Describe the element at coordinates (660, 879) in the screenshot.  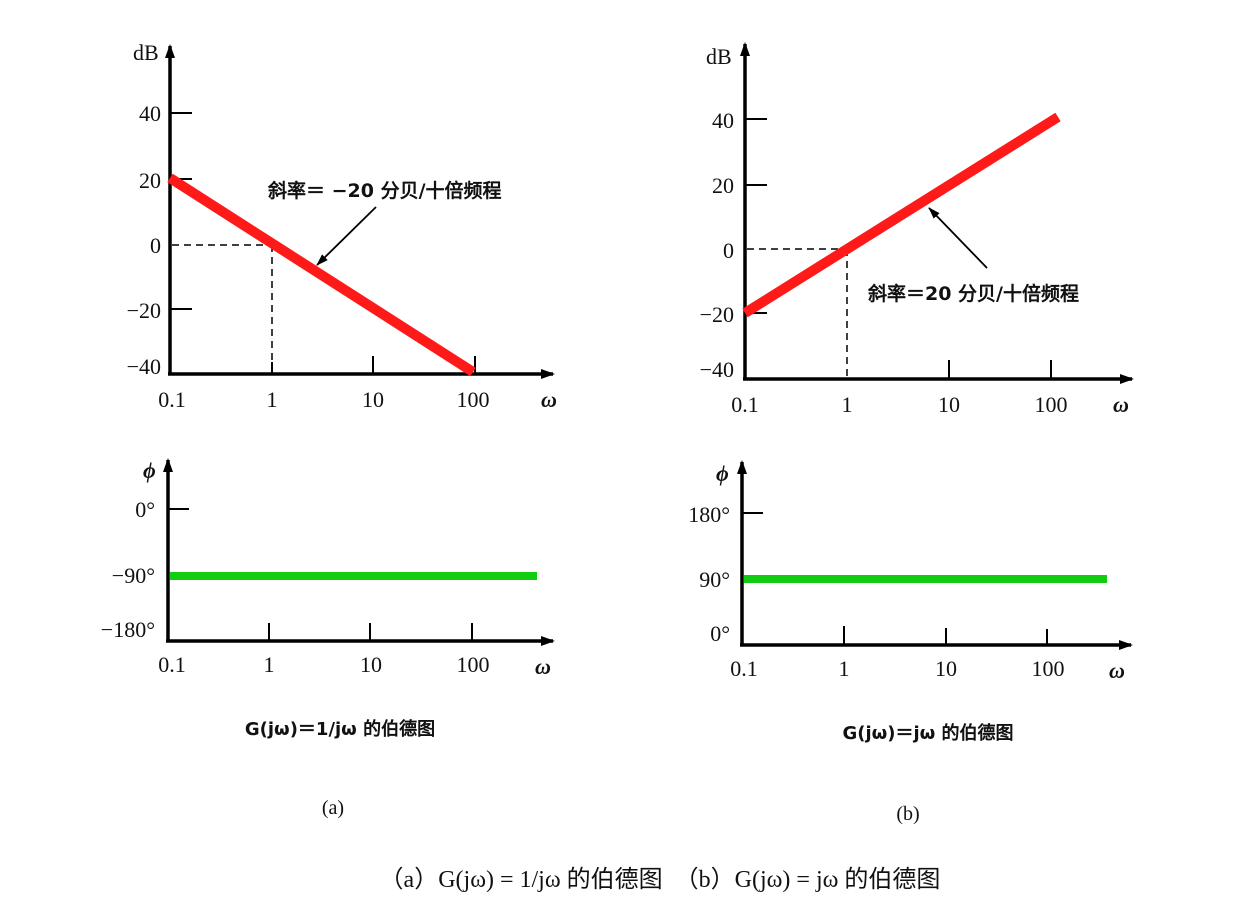
I see `figure-caption: （a）G(jω) = 1/jω 的伯德图 （b）G(jω) = jω 的伯德图` at that location.